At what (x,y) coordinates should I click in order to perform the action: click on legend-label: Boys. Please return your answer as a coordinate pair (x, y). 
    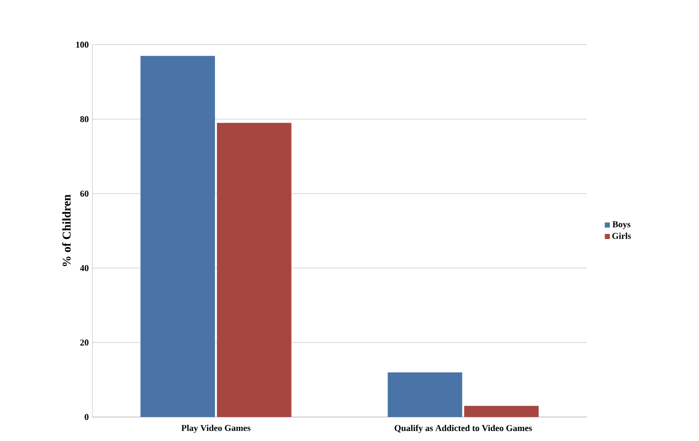
    Looking at the image, I should click on (621, 225).